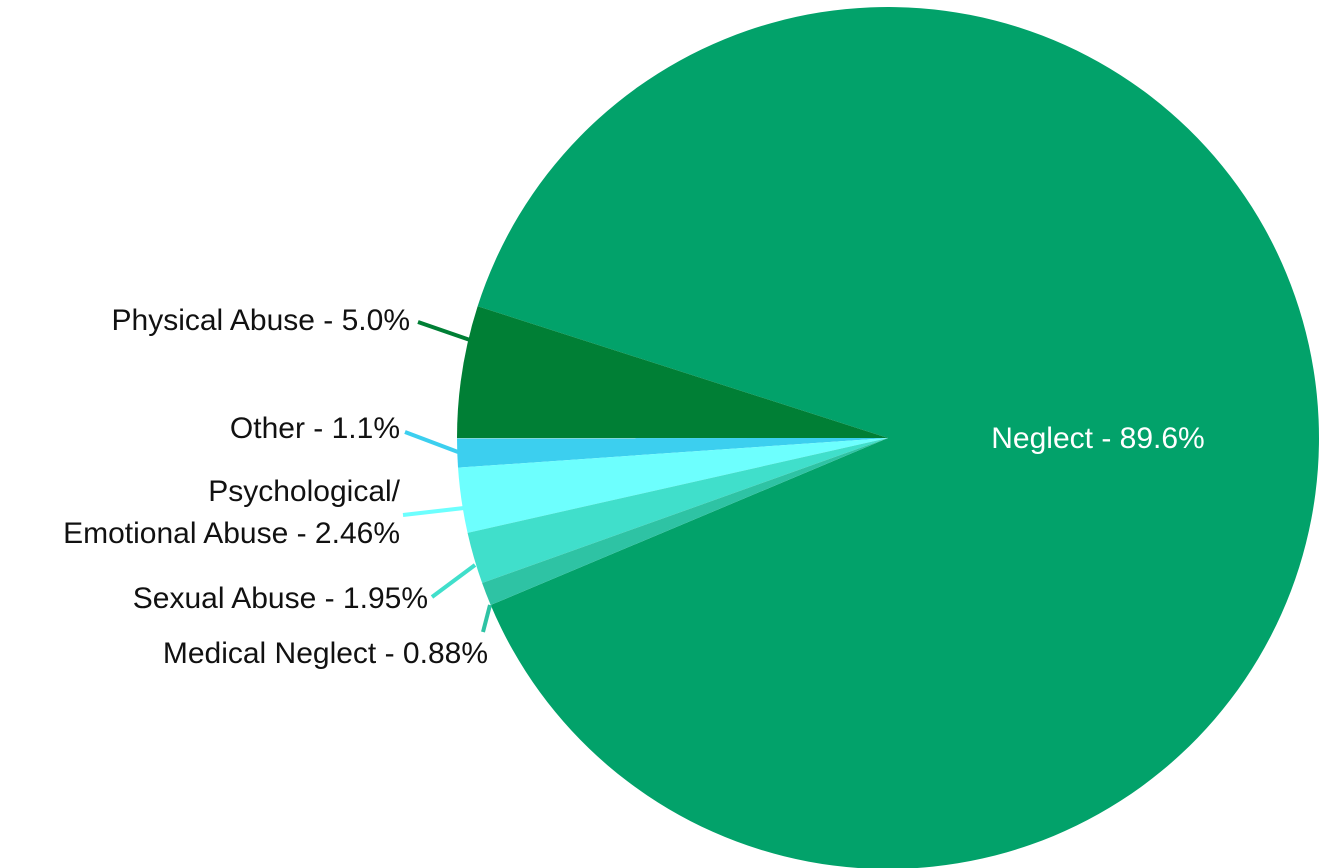  Describe the element at coordinates (315, 428) in the screenshot. I see `slice-label: Other - 1.1%` at that location.